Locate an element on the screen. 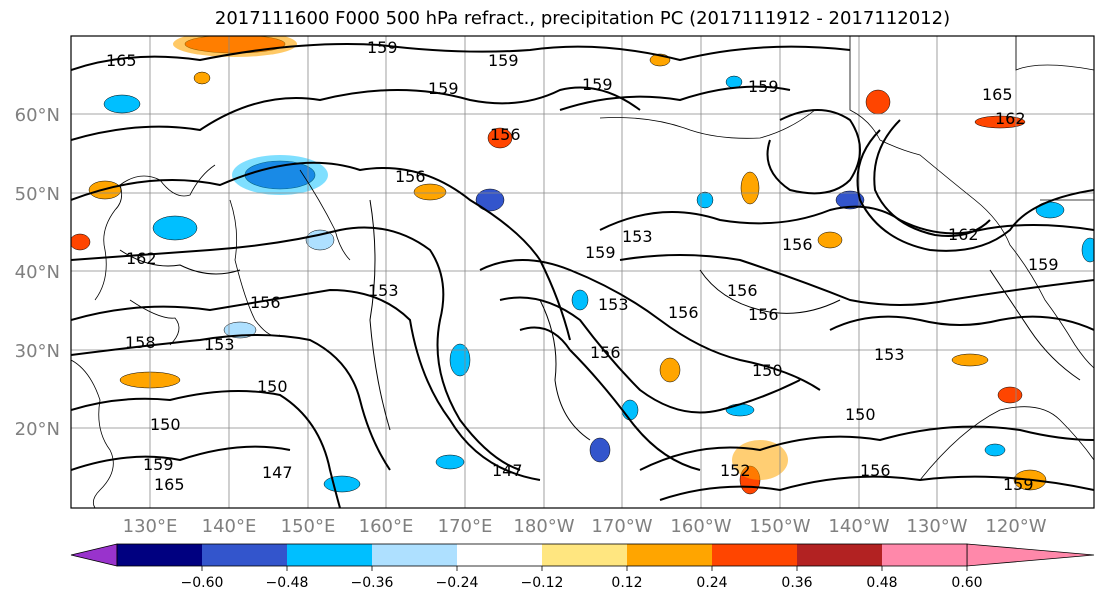  lat-label: 40°N is located at coordinates (37, 272).